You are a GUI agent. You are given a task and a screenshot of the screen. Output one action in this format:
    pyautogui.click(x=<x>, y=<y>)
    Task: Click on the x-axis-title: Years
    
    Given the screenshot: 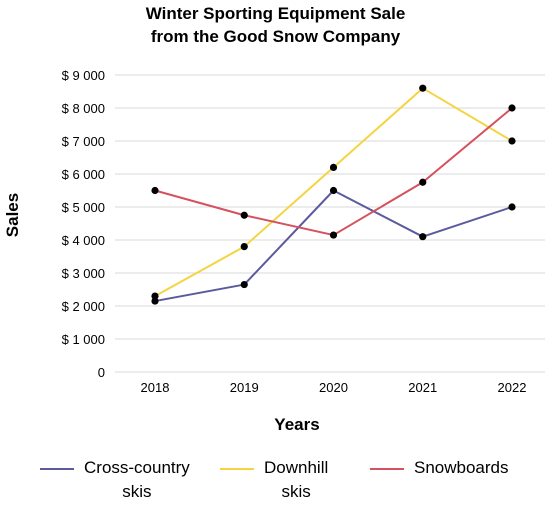 What is the action you would take?
    pyautogui.click(x=296, y=424)
    